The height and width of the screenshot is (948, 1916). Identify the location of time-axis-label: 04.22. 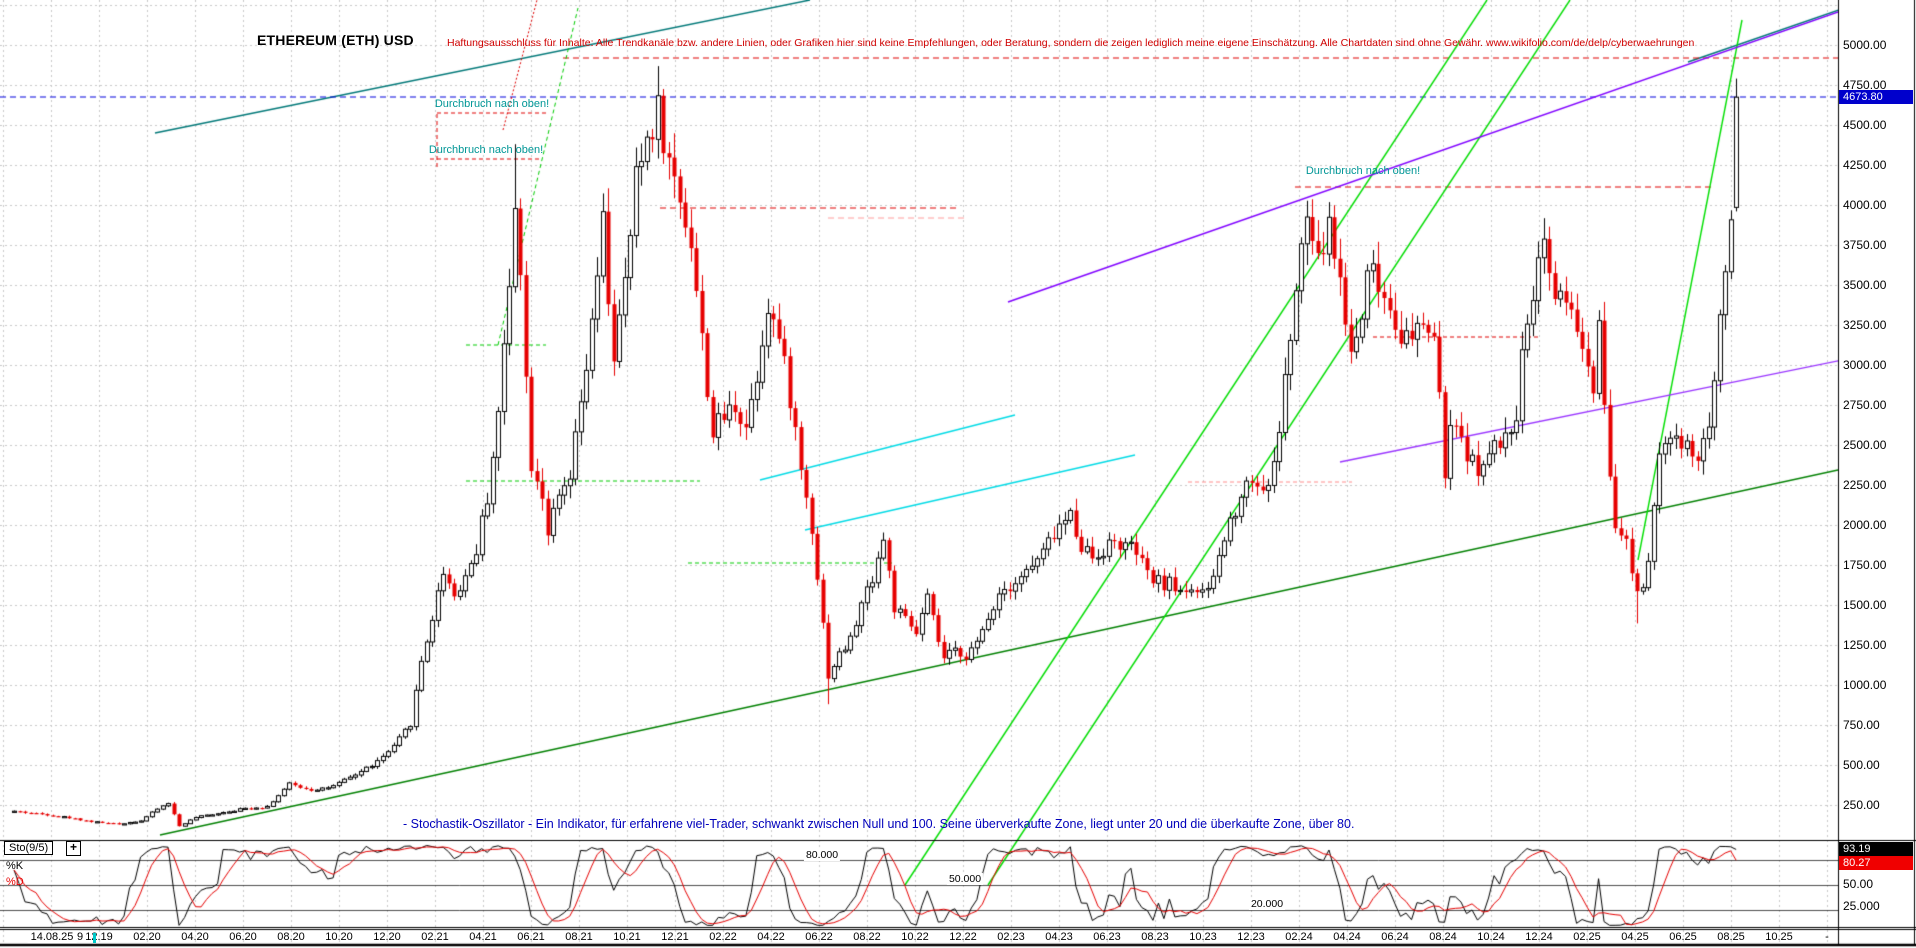
(771, 937).